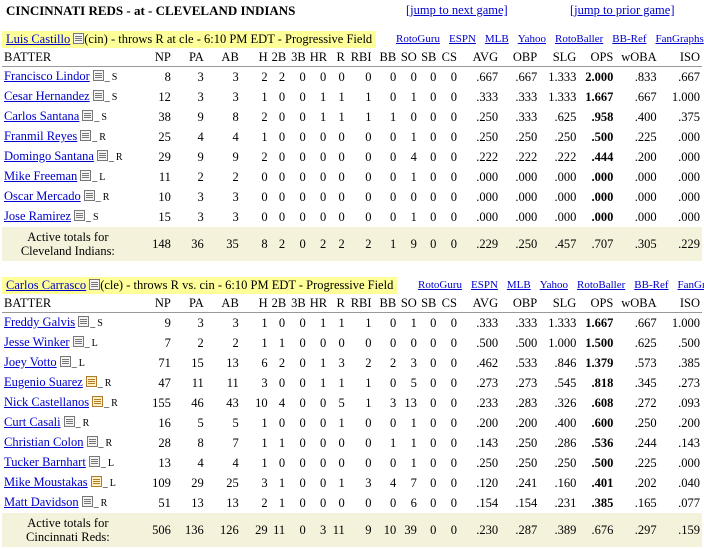 This screenshot has height=549, width=704. Describe the element at coordinates (47, 402) in the screenshot. I see `batter-name-link: Nick Castellanos` at that location.